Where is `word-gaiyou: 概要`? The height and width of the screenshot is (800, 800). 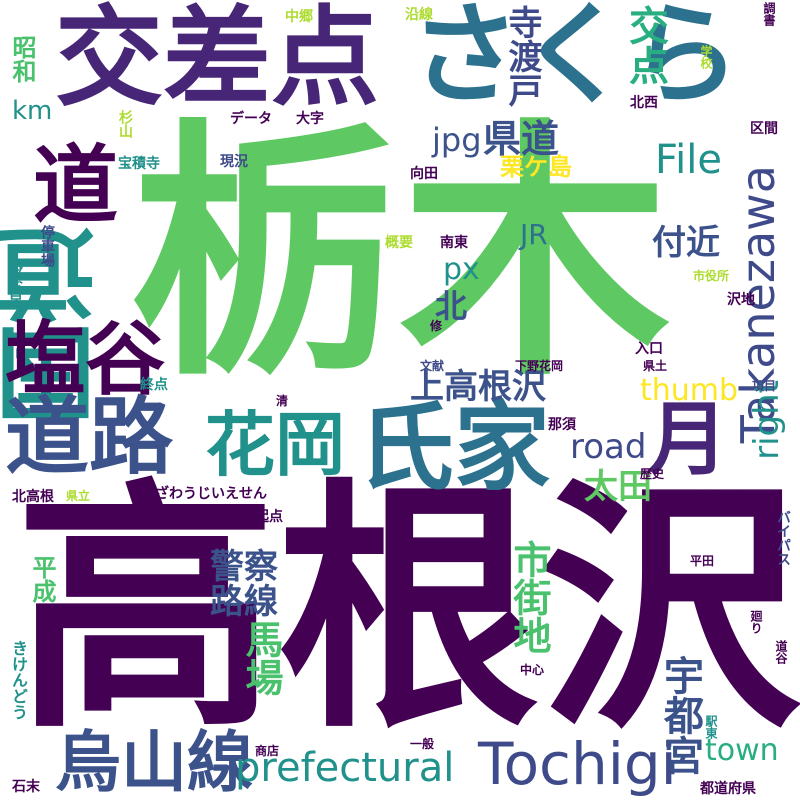 word-gaiyou: 概要 is located at coordinates (399, 243).